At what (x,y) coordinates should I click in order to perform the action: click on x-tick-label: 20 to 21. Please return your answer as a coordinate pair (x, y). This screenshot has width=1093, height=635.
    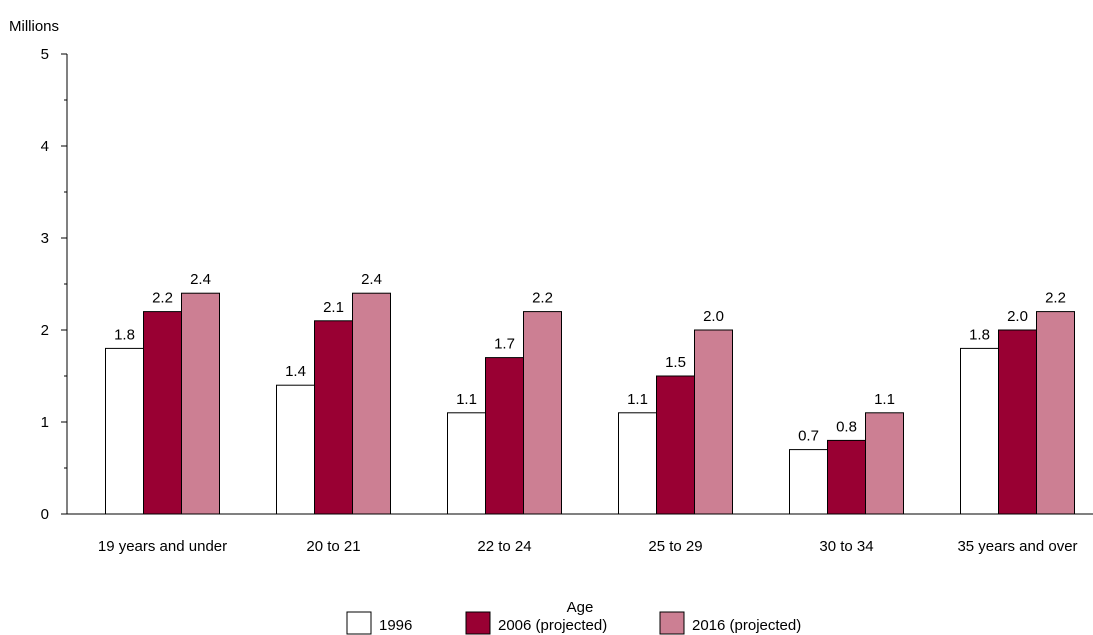
    Looking at the image, I should click on (333, 546).